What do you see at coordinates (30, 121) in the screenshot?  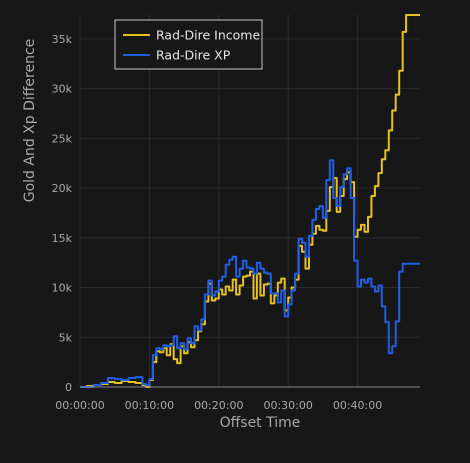 I see `y-axis-title: Gold And Xp Difference` at bounding box center [30, 121].